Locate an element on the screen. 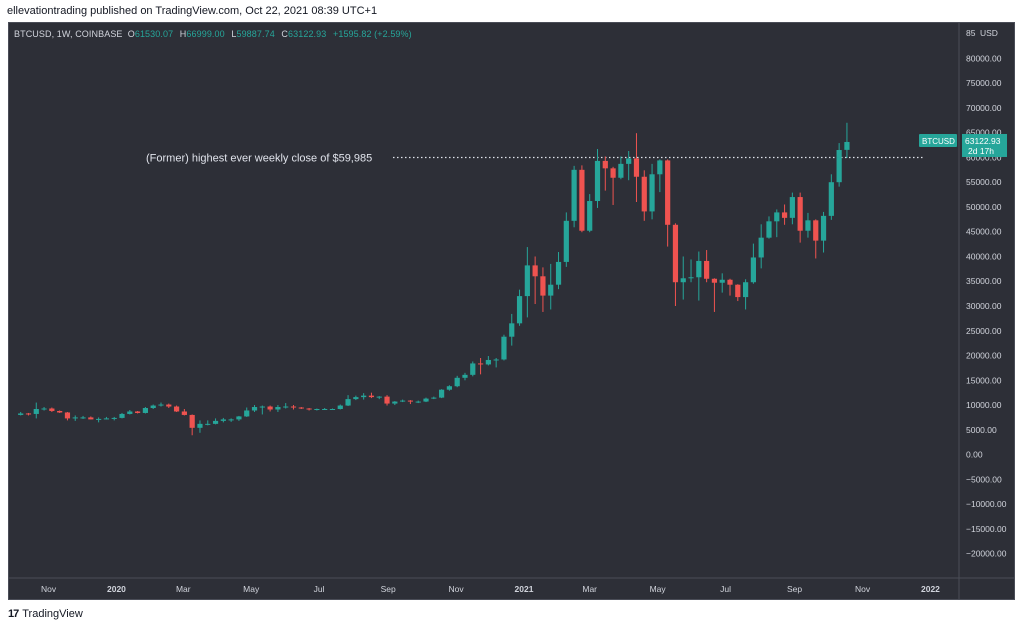 The width and height of the screenshot is (1024, 628). symbol-tag is located at coordinates (938, 140).